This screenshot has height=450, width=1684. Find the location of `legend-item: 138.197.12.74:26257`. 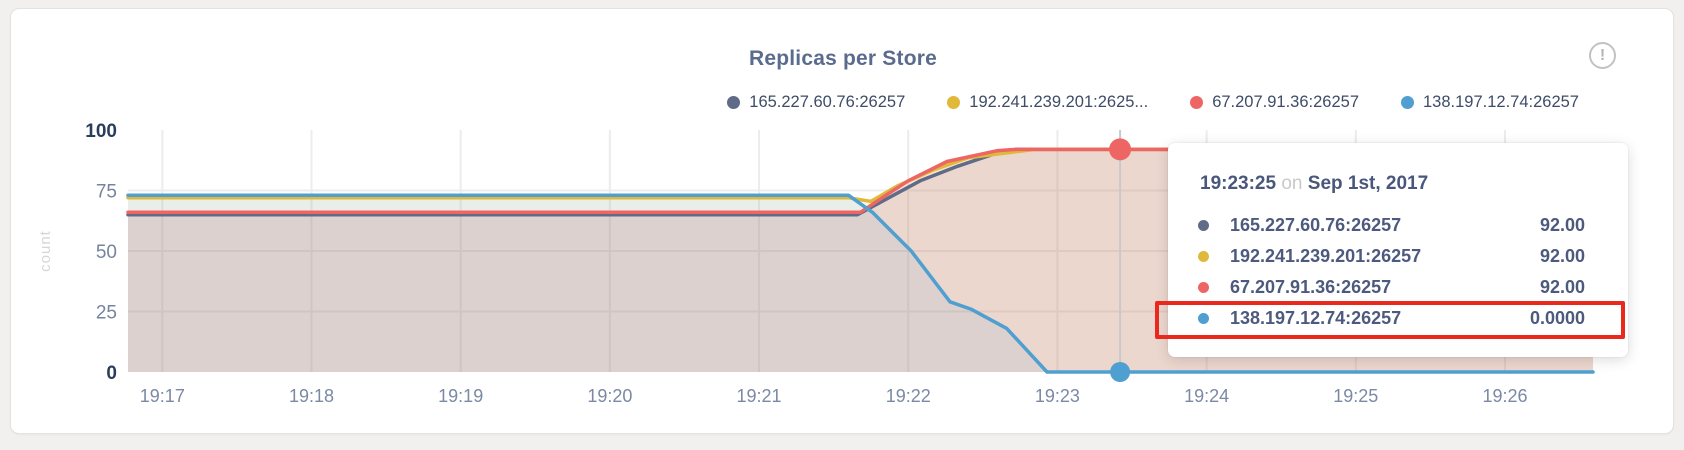

legend-item: 138.197.12.74:26257 is located at coordinates (1490, 102).